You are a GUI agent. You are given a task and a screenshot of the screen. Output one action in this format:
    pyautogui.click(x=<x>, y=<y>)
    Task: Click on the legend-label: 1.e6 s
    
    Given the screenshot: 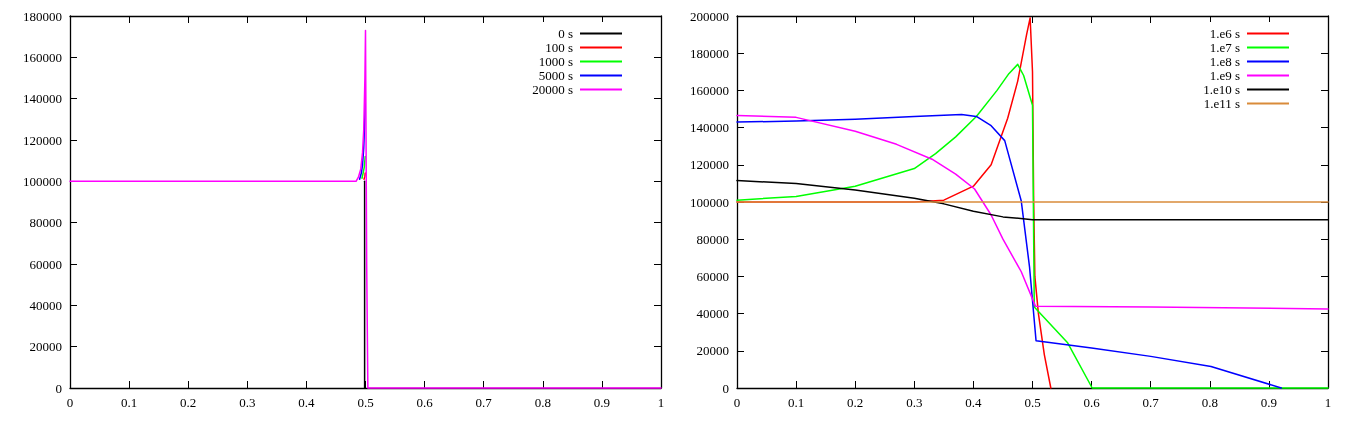 What is the action you would take?
    pyautogui.click(x=1224, y=33)
    